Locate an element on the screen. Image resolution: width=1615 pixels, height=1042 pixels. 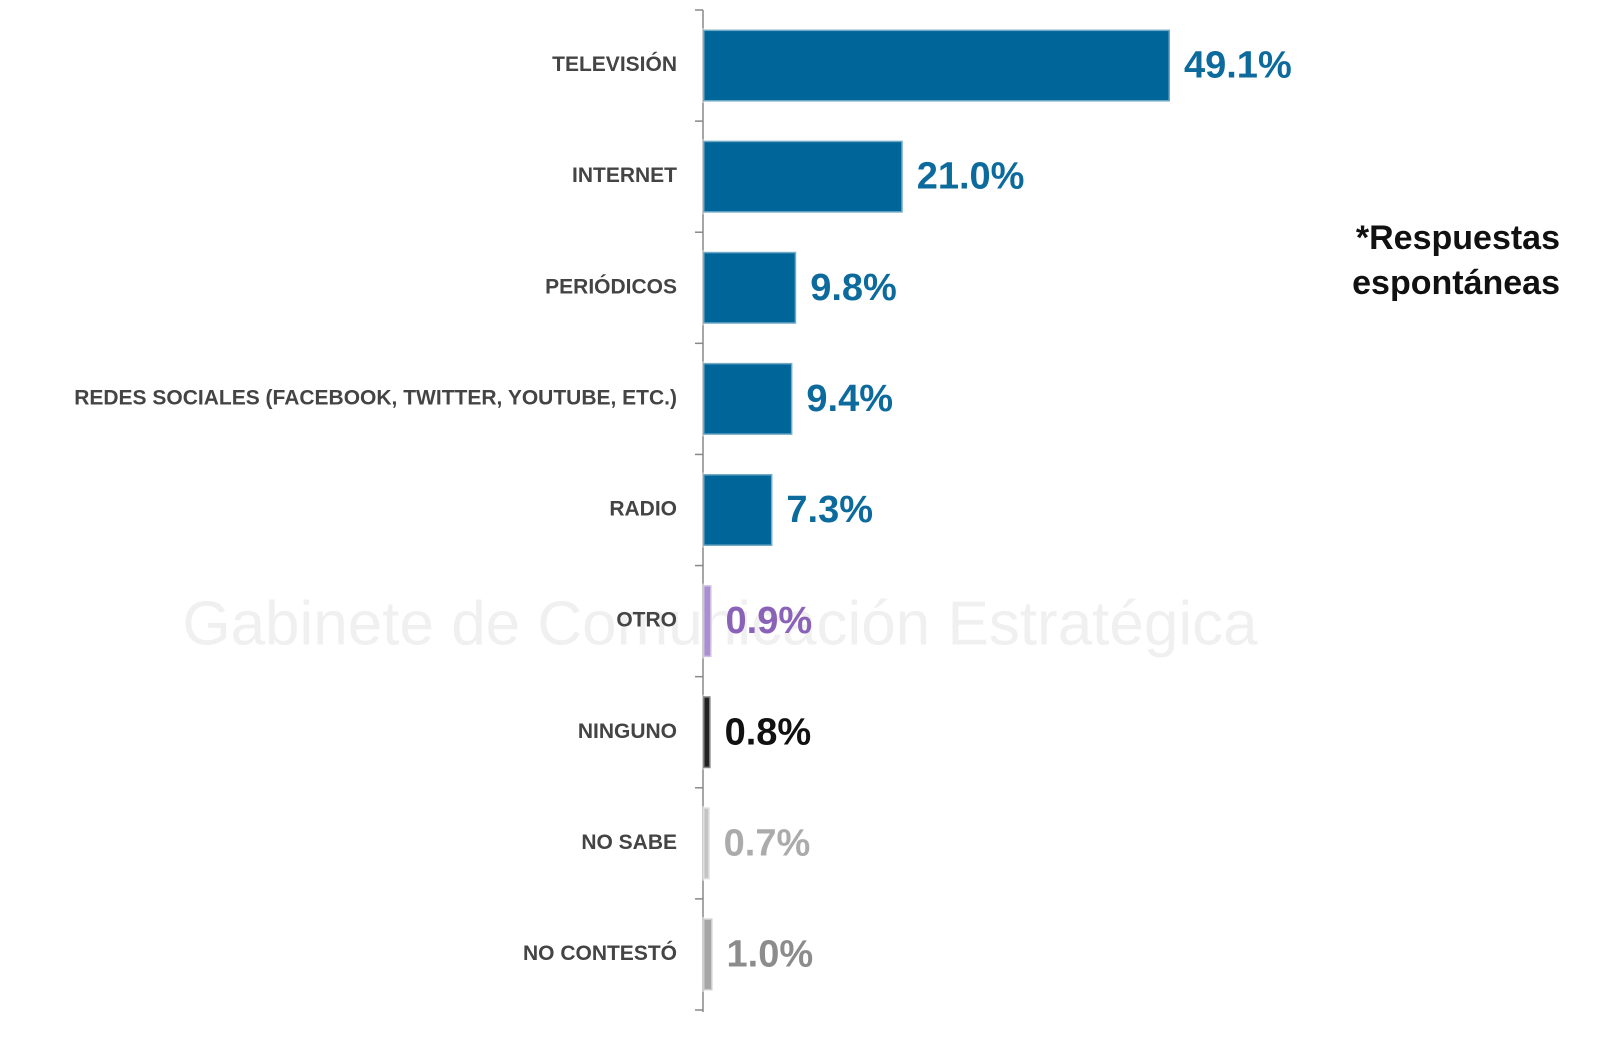
watermark: Gabinete de Comunicación Estratégica is located at coordinates (720, 623).